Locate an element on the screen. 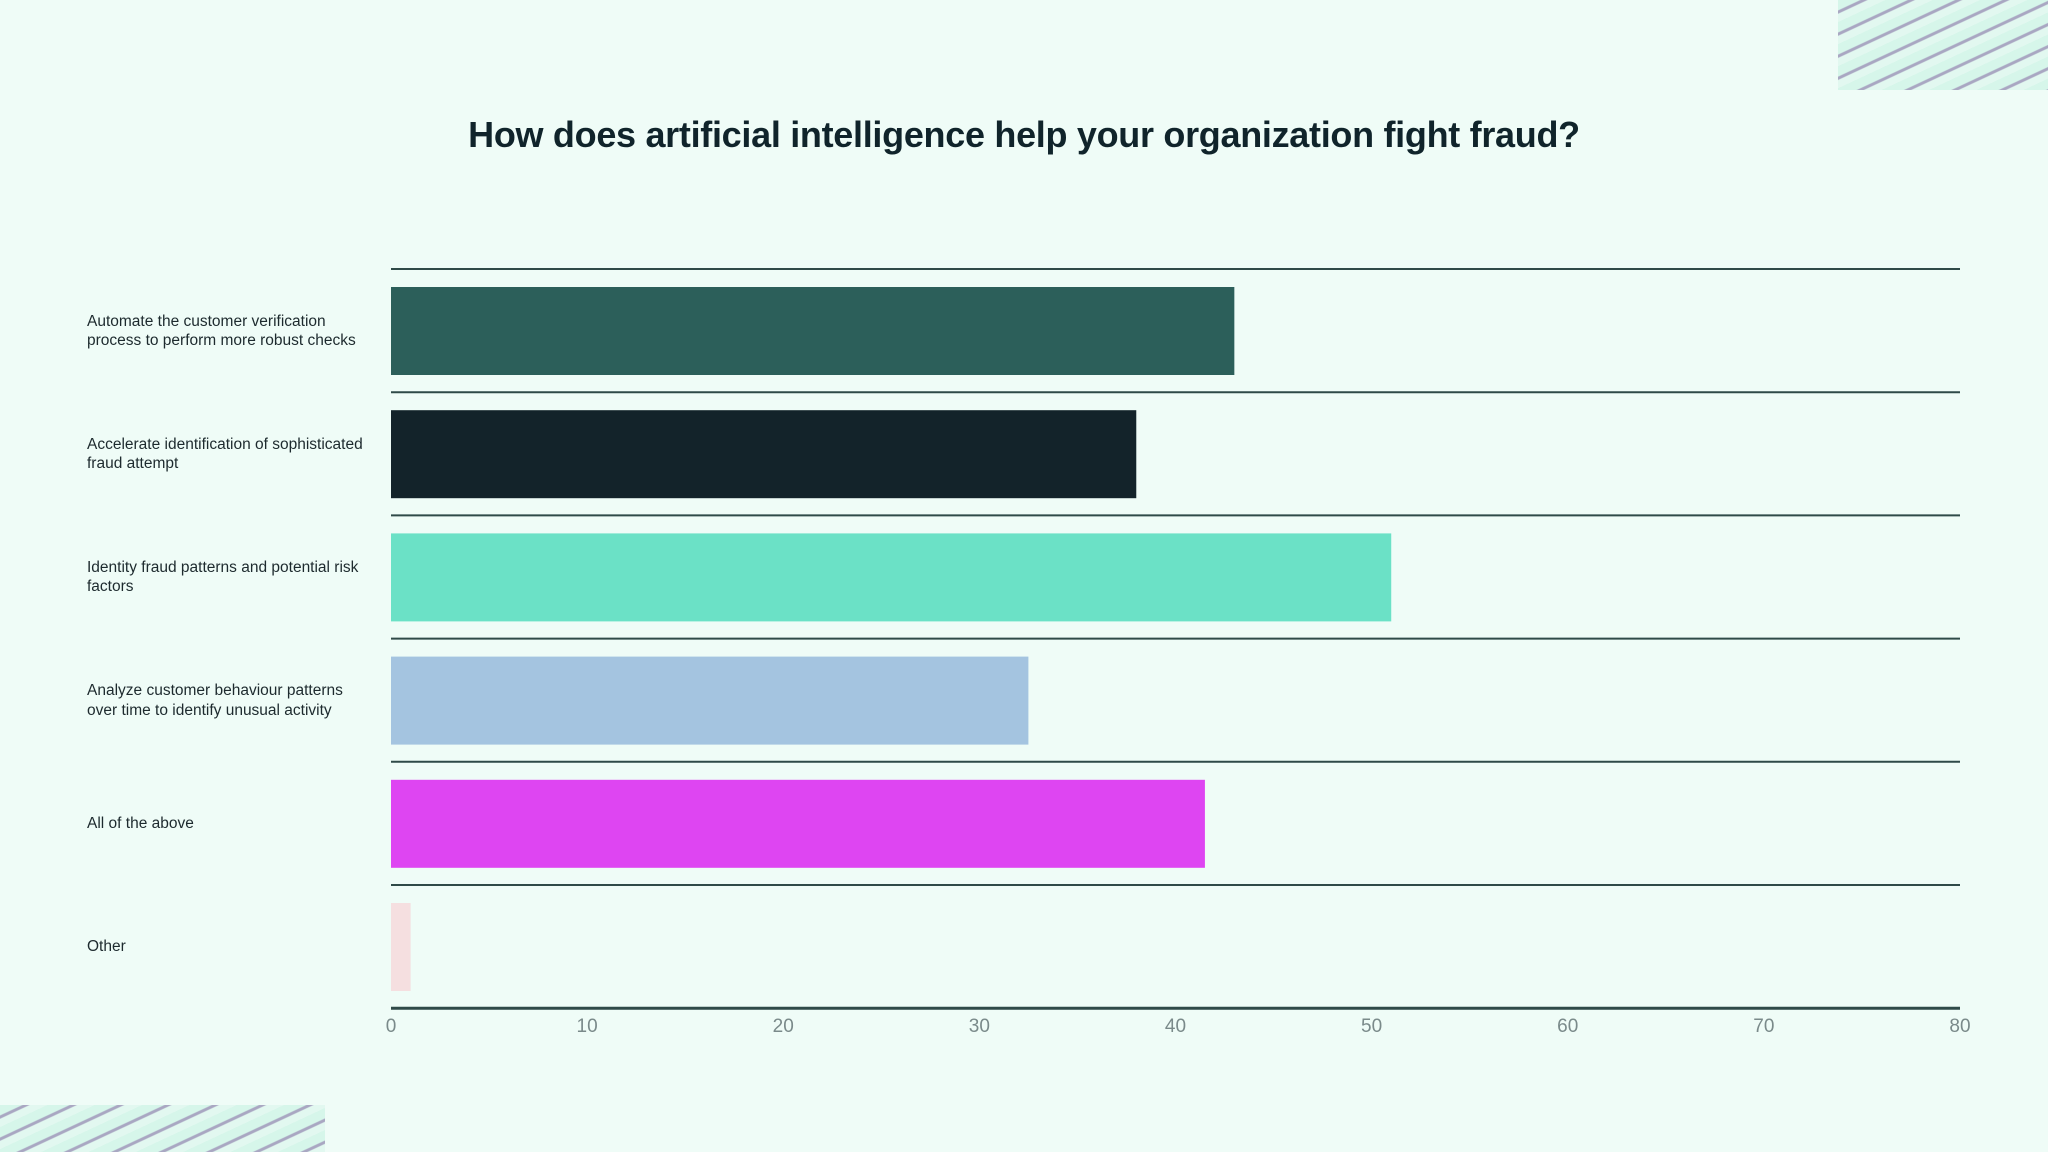  x-tick-label: 20 is located at coordinates (783, 1026).